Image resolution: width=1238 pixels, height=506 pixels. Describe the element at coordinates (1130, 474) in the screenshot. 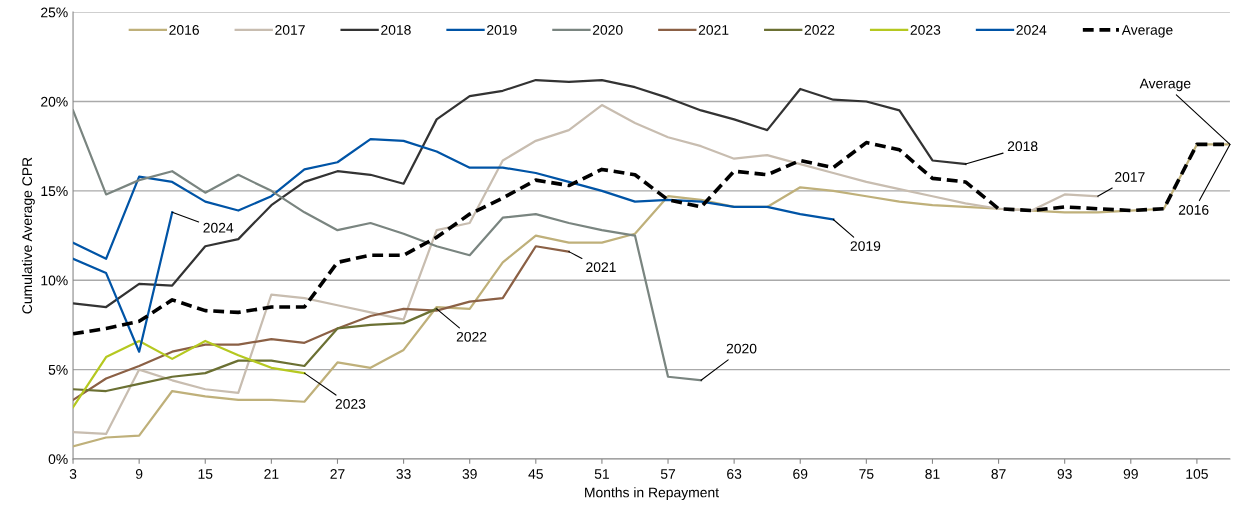

I see `x-tick-label: 99` at that location.